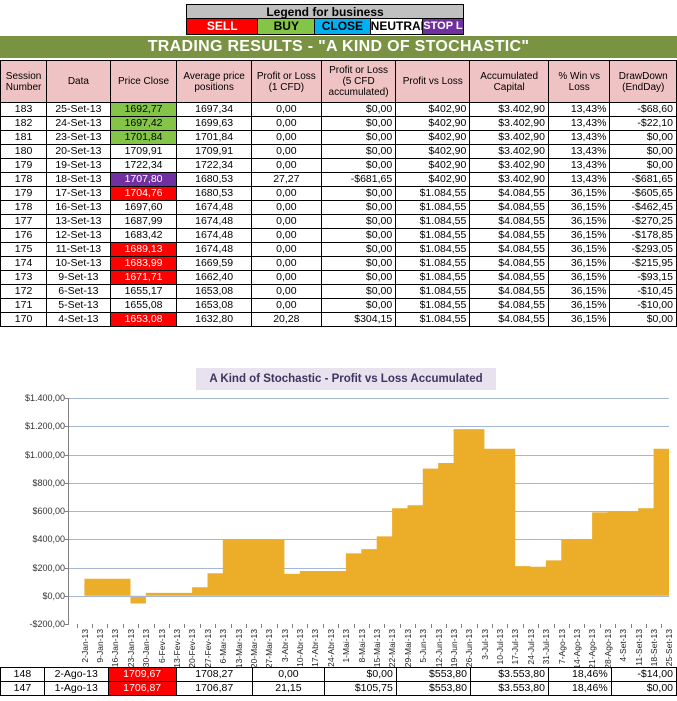 The image size is (677, 701). I want to click on cell-price-close: 1709,67, so click(142, 674).